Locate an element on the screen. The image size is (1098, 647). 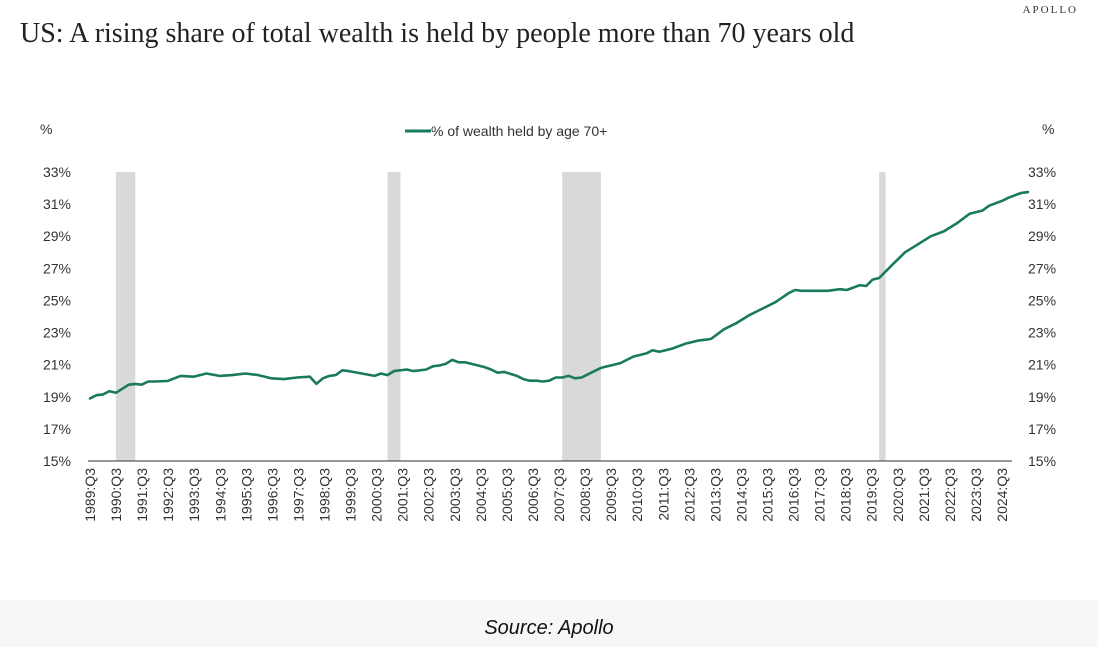
y-axis-right: 15% 17% 19% 21% 23% 25% 27% 29% 31% 33% is located at coordinates (1042, 316).